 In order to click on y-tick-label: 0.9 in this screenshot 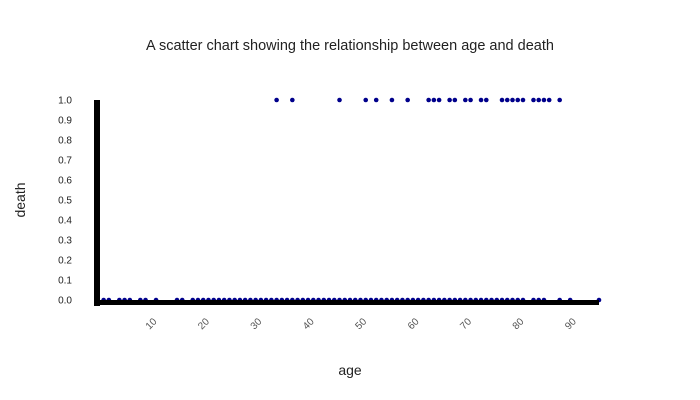, I will do `click(65, 121)`.